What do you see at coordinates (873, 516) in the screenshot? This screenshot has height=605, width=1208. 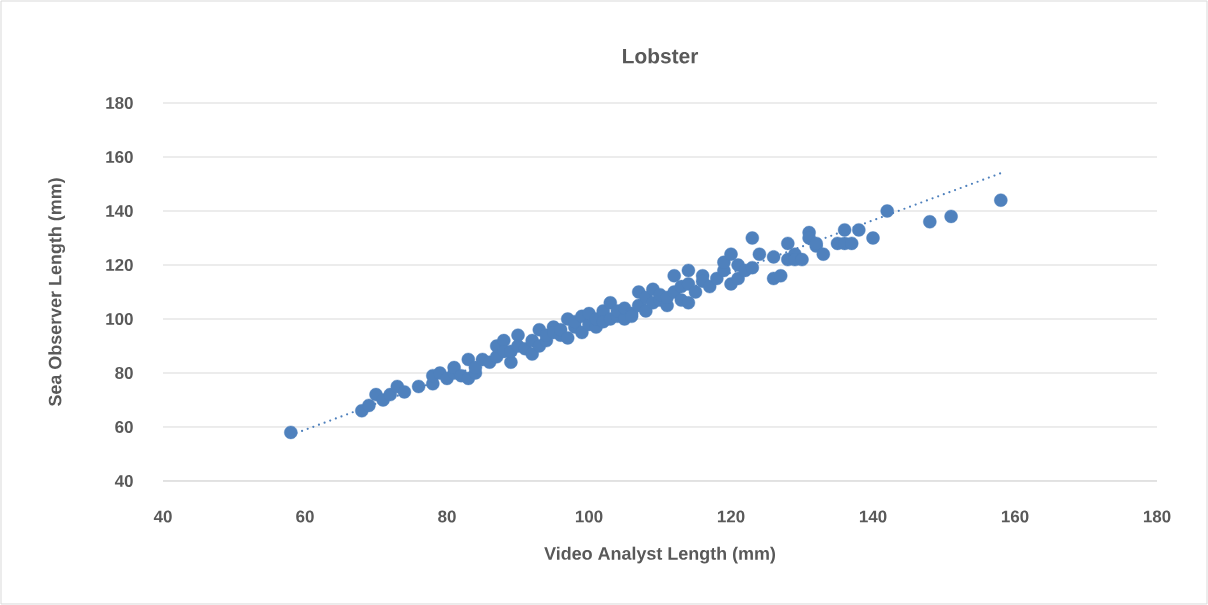 I see `x-tick-label: 140` at bounding box center [873, 516].